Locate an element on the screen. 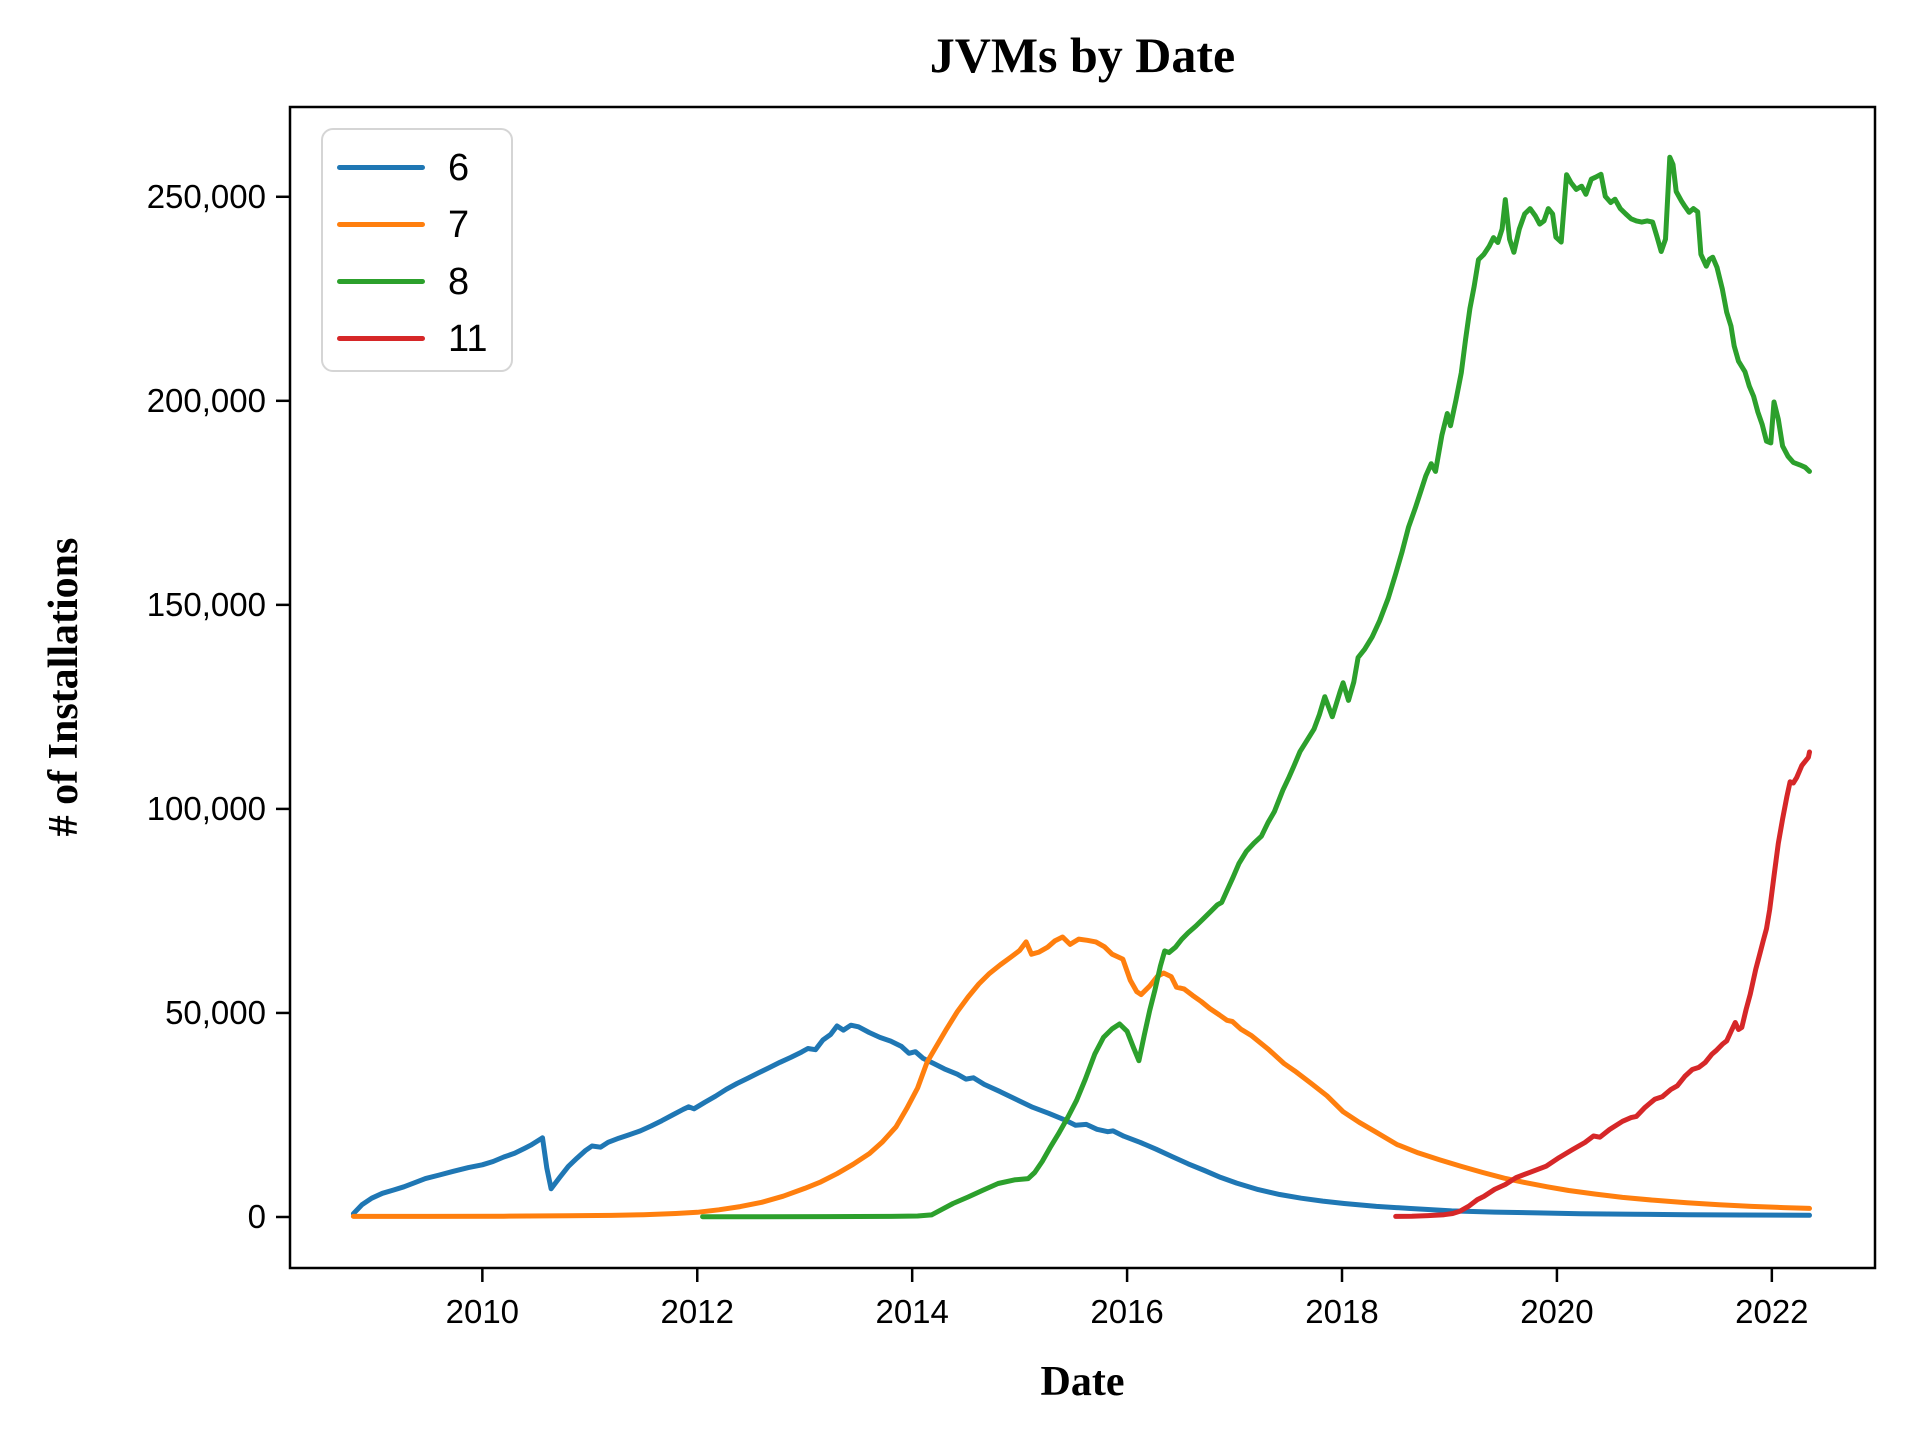  x-tick-label: 2014 is located at coordinates (911, 1311).